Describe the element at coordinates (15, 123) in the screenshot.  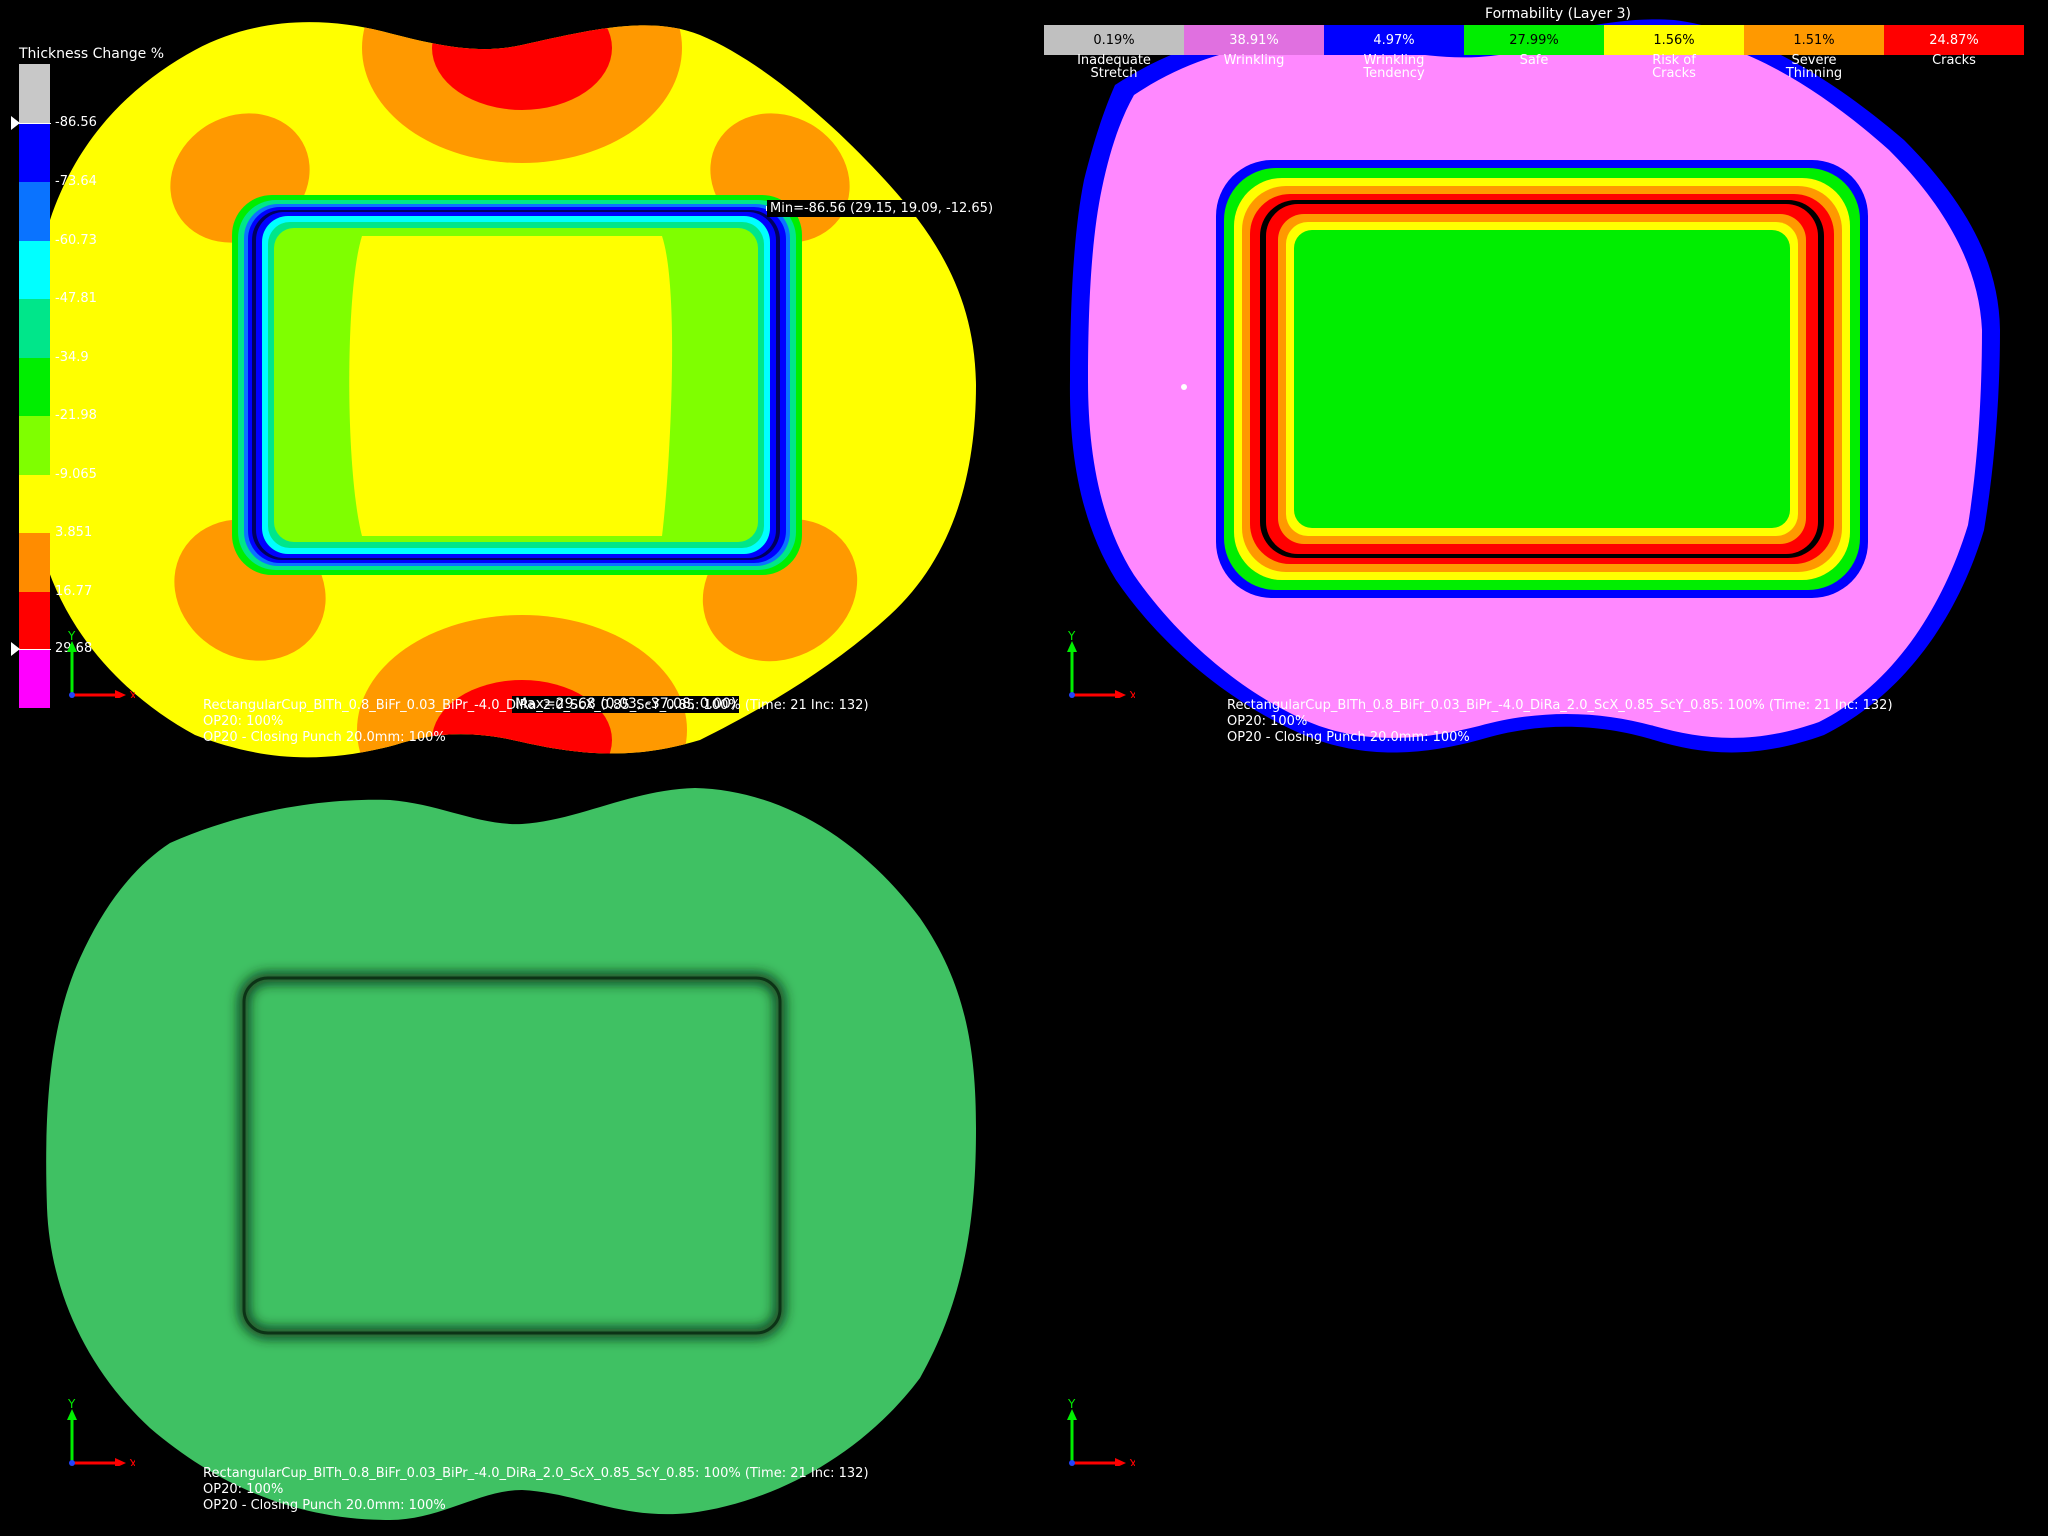
I see `legend-min-marker` at that location.